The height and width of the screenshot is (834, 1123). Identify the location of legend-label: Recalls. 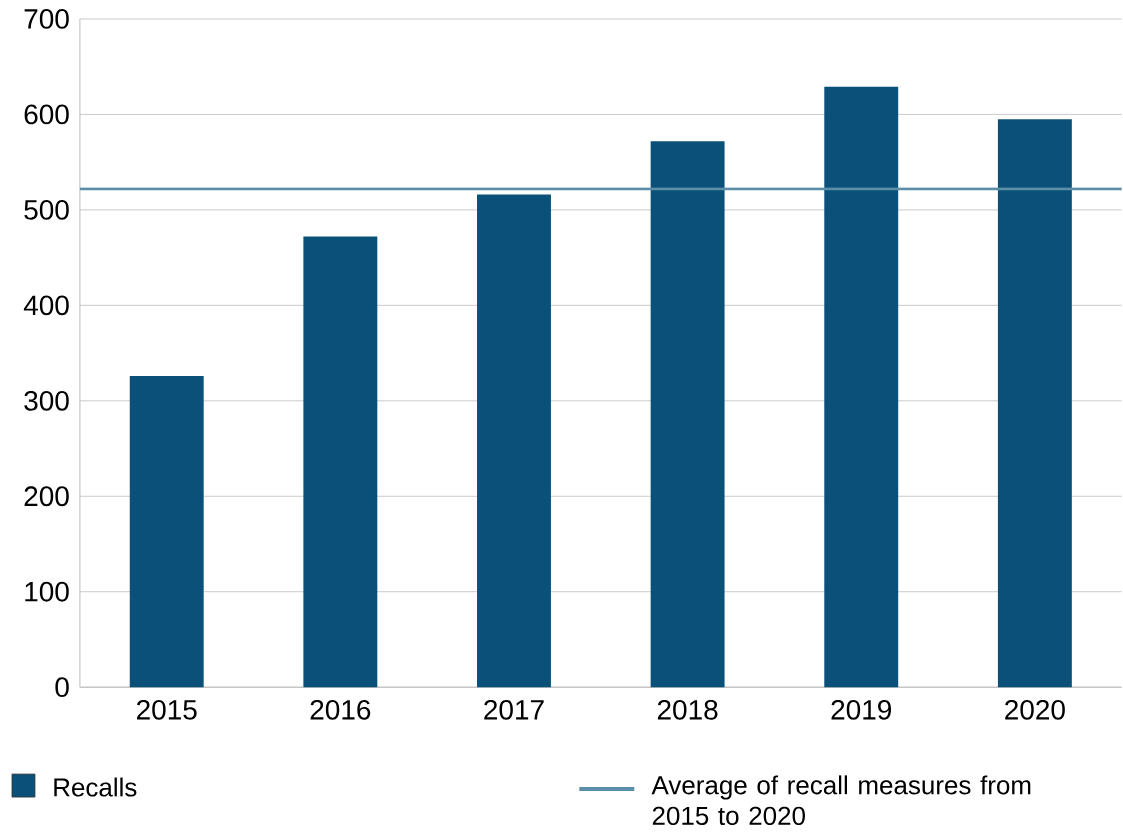
(95, 787).